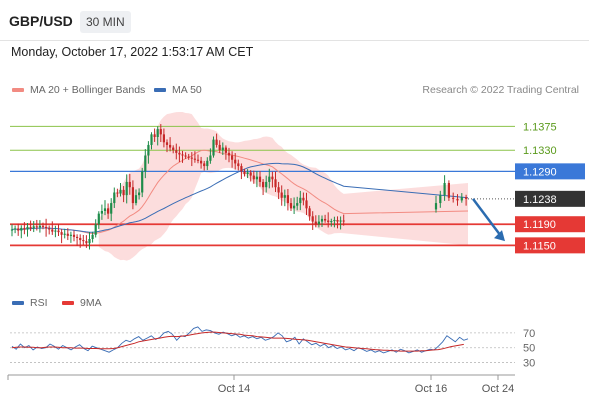  What do you see at coordinates (18, 90) in the screenshot?
I see `ma20-swatch` at bounding box center [18, 90].